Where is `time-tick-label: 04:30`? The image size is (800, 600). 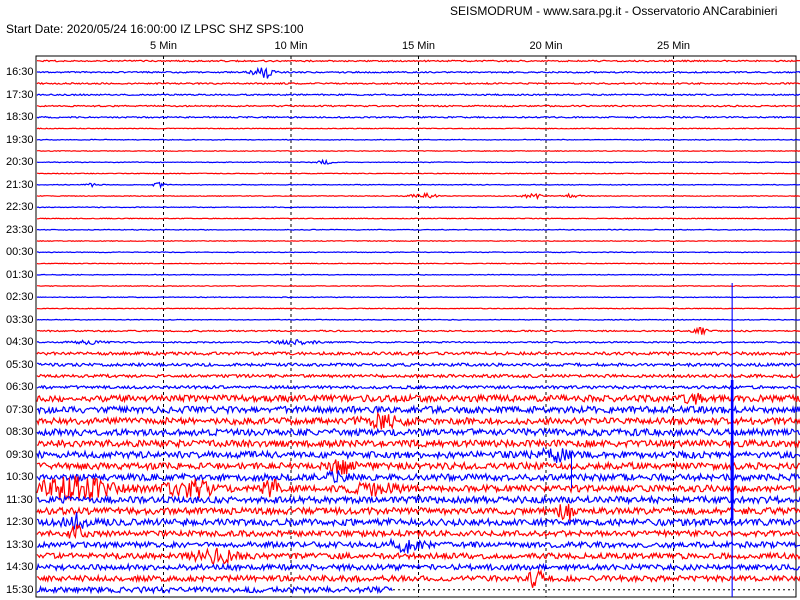 time-tick-label: 04:30 is located at coordinates (20, 342).